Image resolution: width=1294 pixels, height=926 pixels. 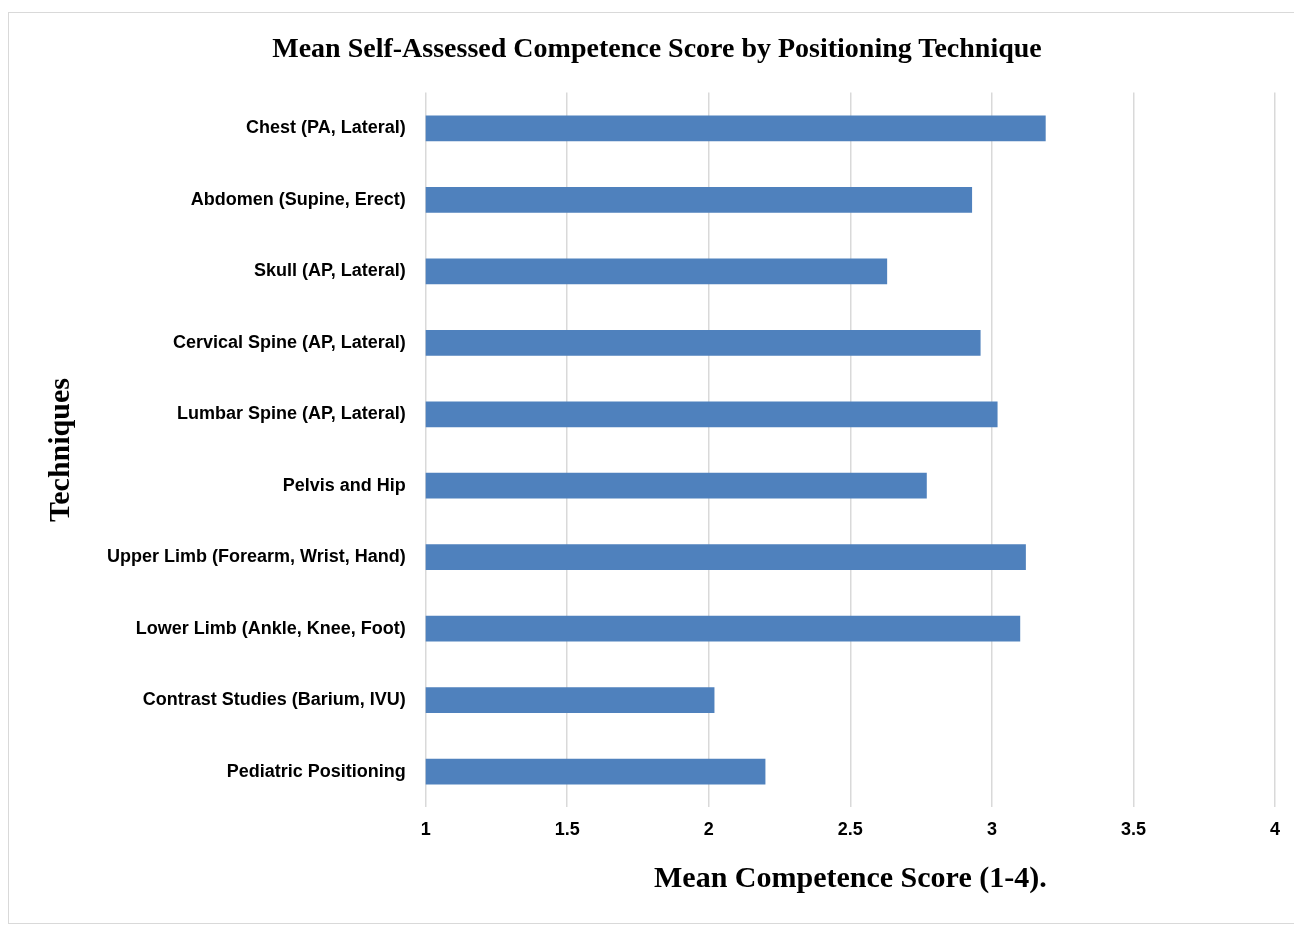 I want to click on x-axis-title: Mean Competence Score (1-4)., so click(x=850, y=876).